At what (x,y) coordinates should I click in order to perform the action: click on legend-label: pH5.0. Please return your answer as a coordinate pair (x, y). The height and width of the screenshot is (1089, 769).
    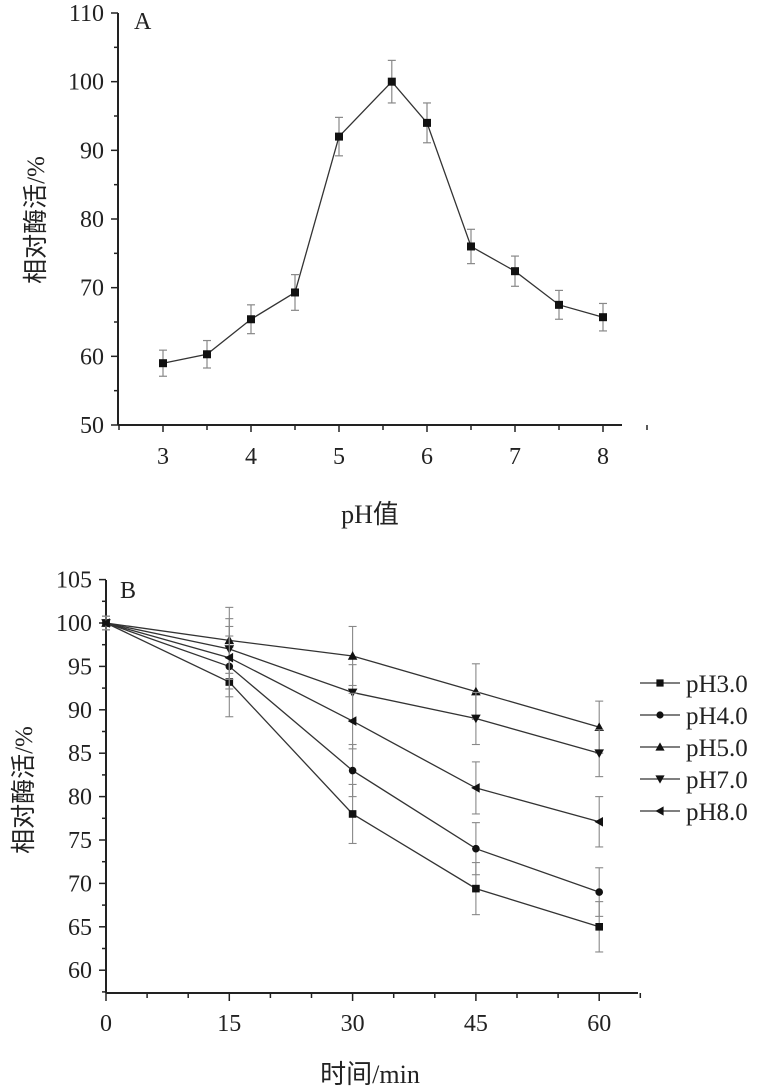
    Looking at the image, I should click on (717, 748).